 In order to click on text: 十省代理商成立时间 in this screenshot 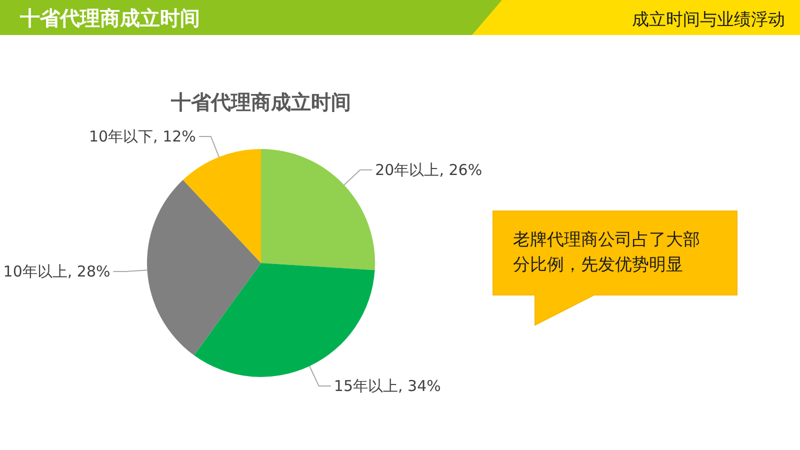, I will do `click(109, 18)`.